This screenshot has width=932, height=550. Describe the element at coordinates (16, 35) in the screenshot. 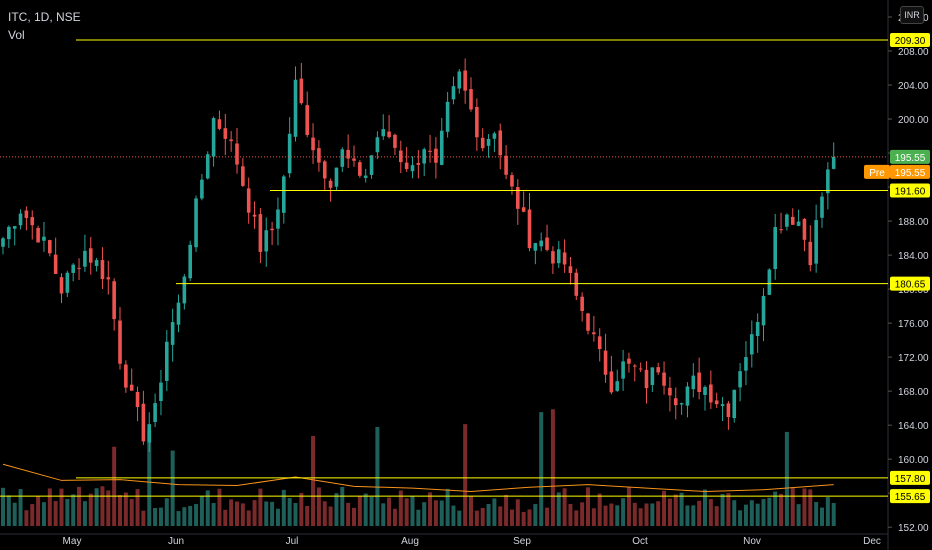

I see `volume-indicator-label: Vol` at that location.